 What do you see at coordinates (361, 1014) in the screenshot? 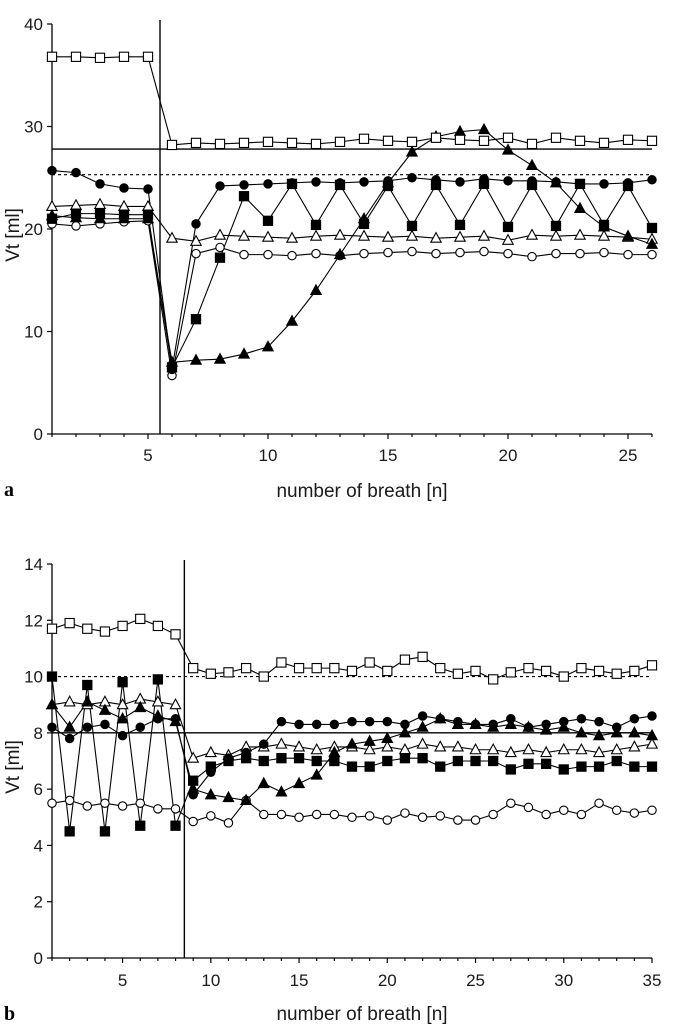
I see `x-axis-title: number of breath [n]` at bounding box center [361, 1014].